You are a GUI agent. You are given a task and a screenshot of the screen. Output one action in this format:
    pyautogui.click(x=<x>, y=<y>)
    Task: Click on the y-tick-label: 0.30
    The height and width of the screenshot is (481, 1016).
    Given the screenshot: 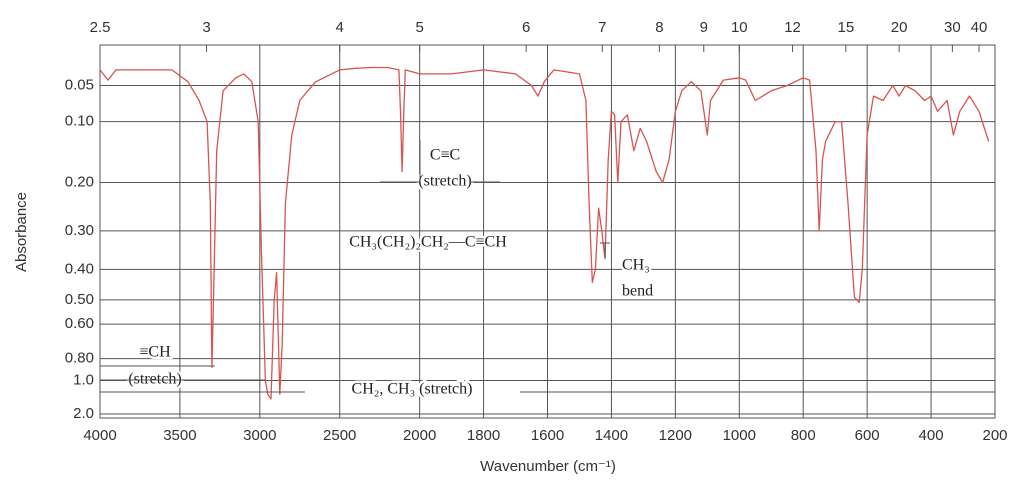 What is the action you would take?
    pyautogui.click(x=79, y=230)
    